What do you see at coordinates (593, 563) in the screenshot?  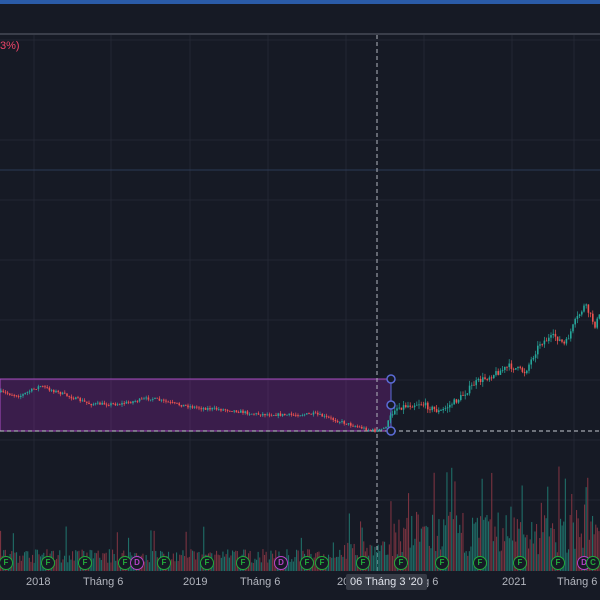 I see `event-marker-c: C` at bounding box center [593, 563].